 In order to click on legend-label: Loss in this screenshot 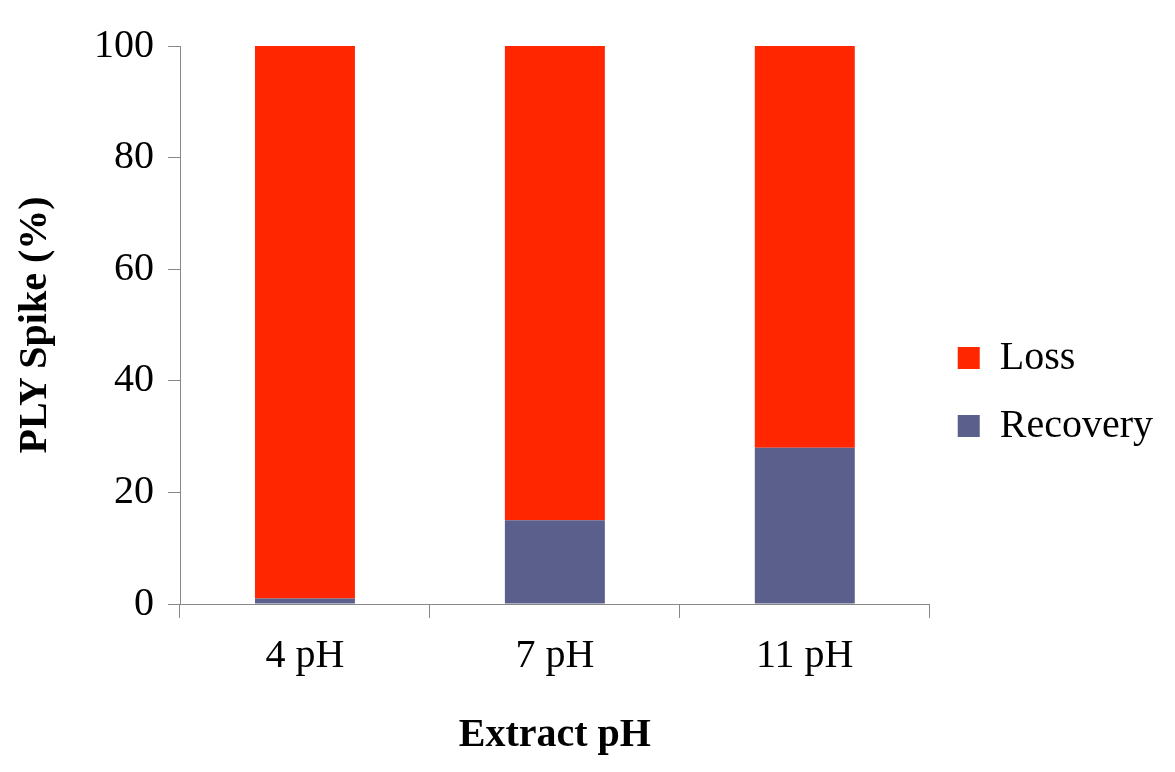, I will do `click(1037, 355)`.